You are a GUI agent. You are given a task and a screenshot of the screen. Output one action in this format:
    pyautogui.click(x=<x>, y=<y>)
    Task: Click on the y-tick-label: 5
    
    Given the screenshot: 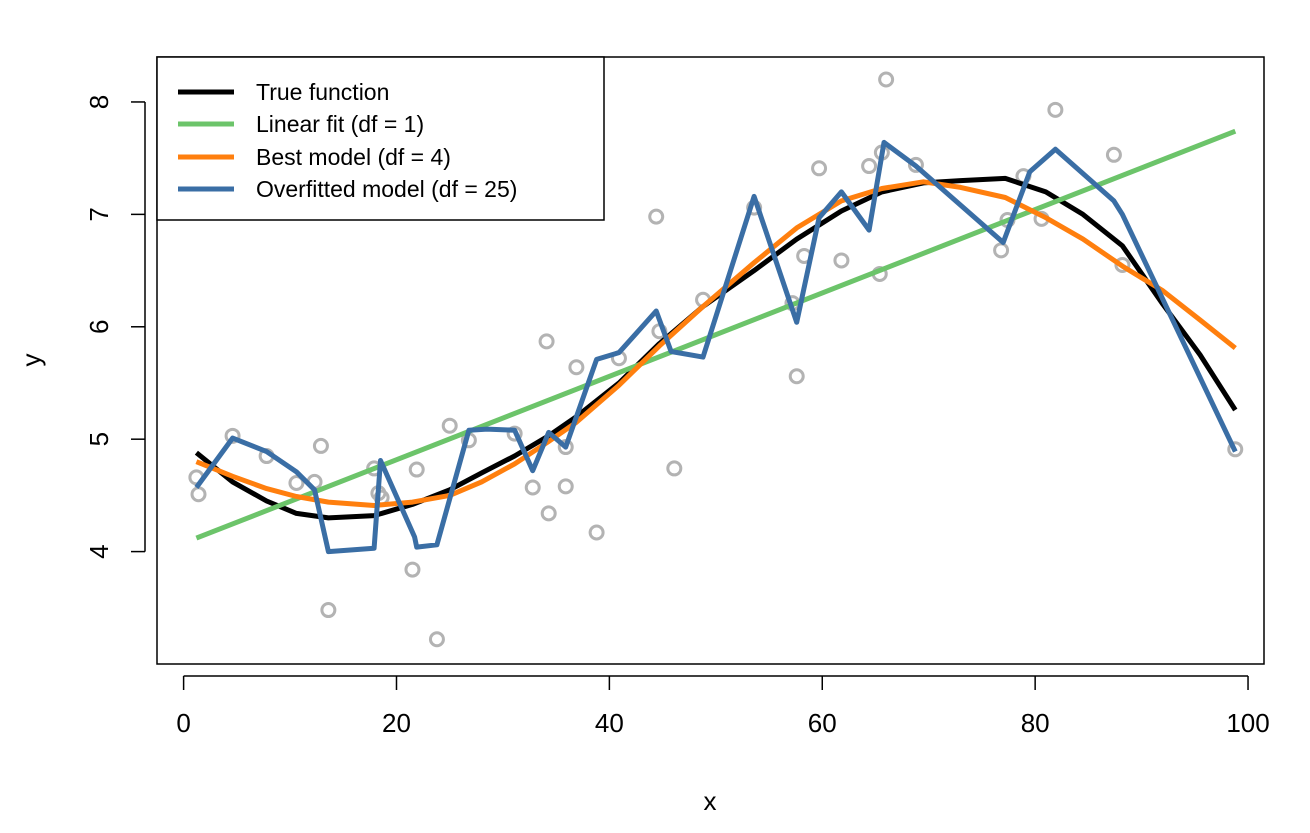 What is the action you would take?
    pyautogui.click(x=99, y=439)
    